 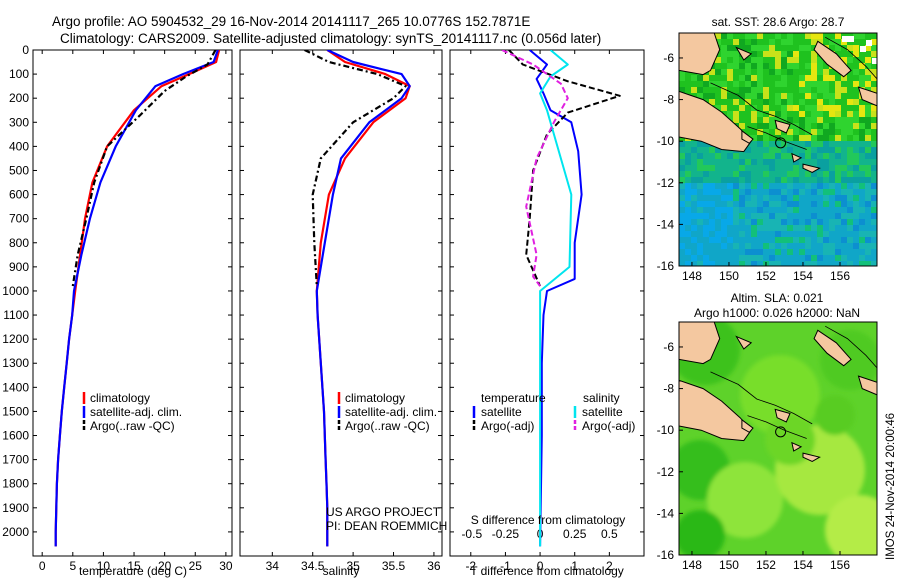 I want to click on sst-map-axes: 148 150 152 154 156 -6 -8 -10 -12 -14 -16, so click(x=754, y=167).